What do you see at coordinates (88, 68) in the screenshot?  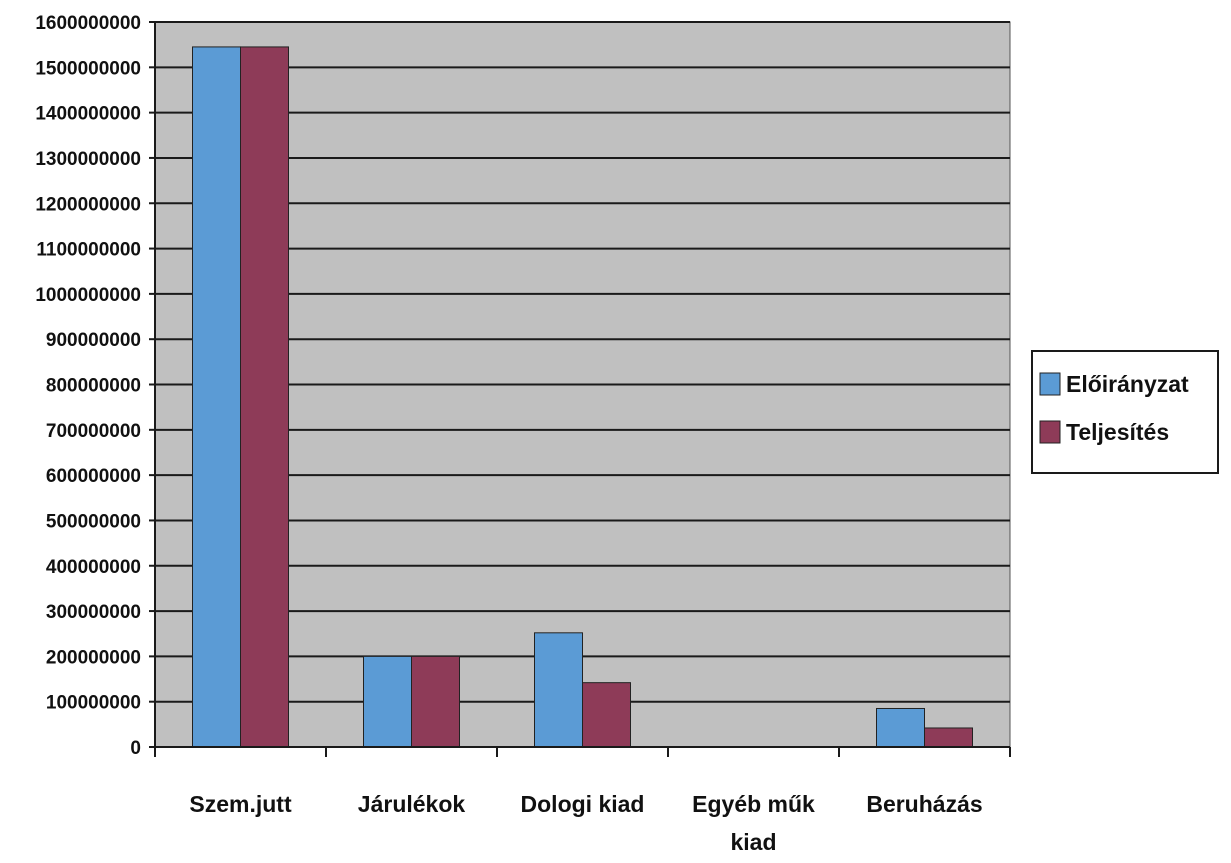 I see `y-tick-label: 1500000000` at bounding box center [88, 68].